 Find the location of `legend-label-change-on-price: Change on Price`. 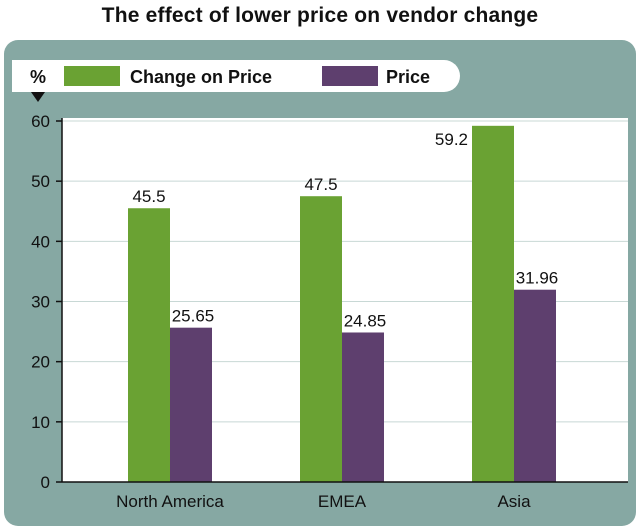

legend-label-change-on-price: Change on Price is located at coordinates (201, 77).